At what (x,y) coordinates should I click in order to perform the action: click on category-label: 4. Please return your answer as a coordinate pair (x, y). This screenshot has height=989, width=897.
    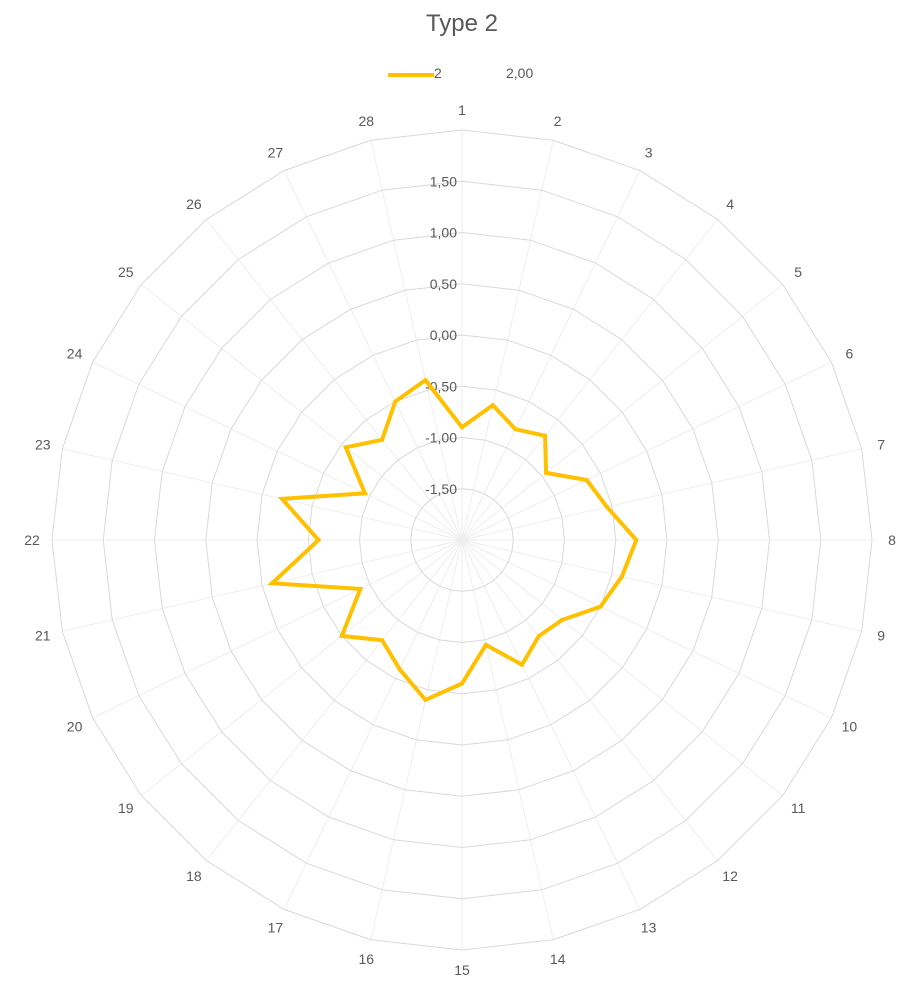
    Looking at the image, I should click on (730, 204).